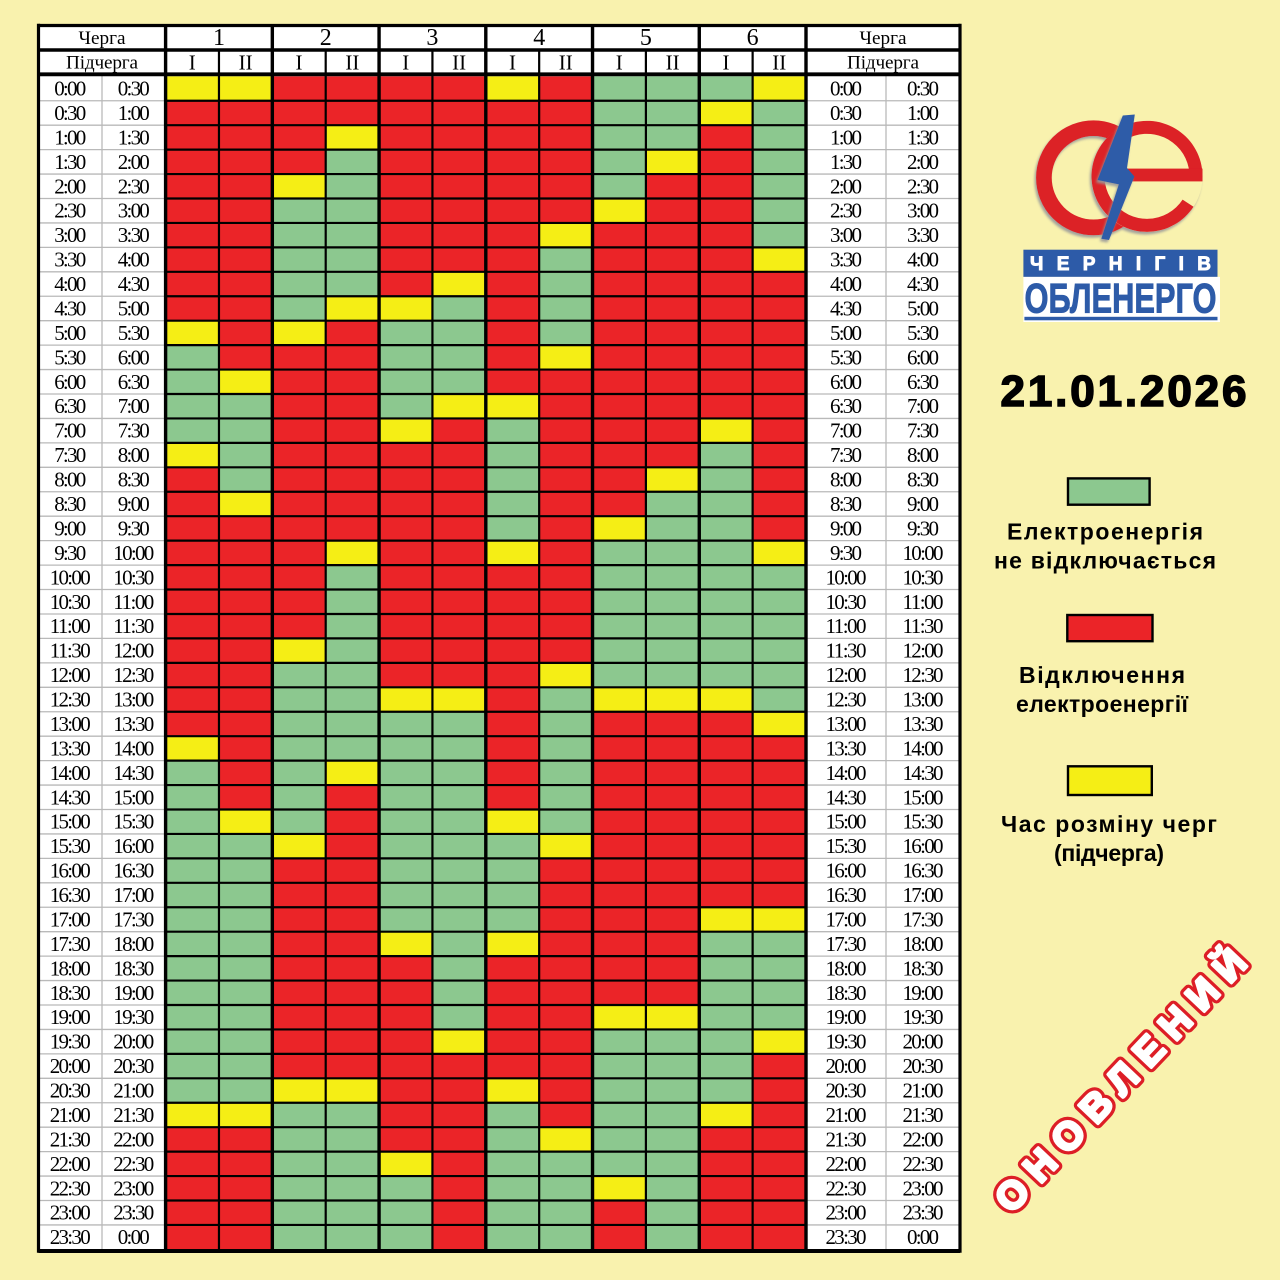 This screenshot has width=1280, height=1280. I want to click on svg-text: Електроенергія, so click(1105, 531).